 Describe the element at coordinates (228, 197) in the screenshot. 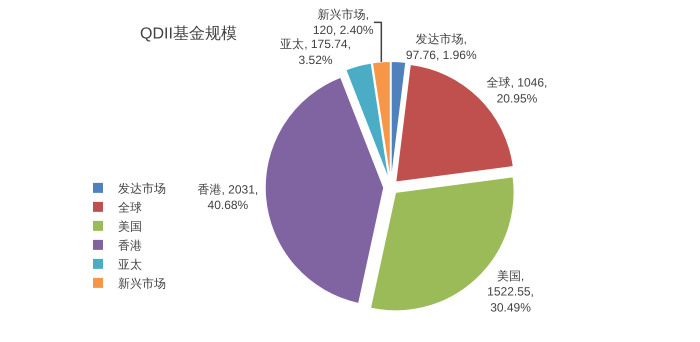

I see `data-label: 香港, 2031, 40.68%` at that location.